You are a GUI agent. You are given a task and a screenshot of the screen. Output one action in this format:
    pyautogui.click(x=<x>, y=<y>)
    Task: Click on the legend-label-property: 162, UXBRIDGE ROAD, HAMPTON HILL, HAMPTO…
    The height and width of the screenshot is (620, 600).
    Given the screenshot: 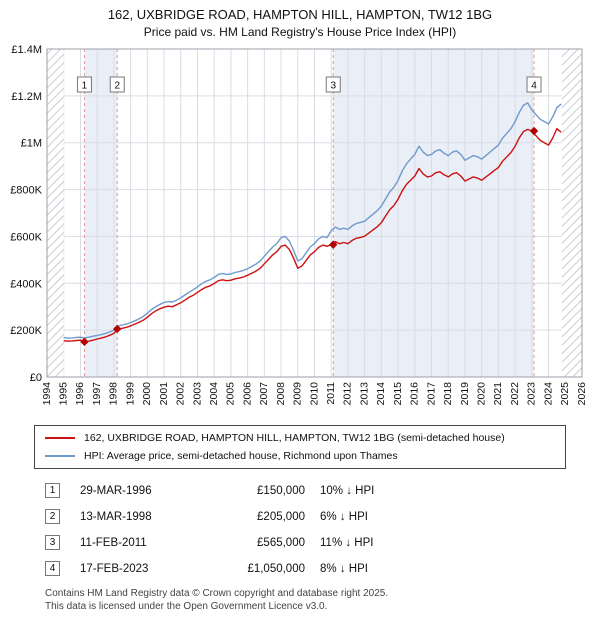 What is the action you would take?
    pyautogui.click(x=294, y=438)
    